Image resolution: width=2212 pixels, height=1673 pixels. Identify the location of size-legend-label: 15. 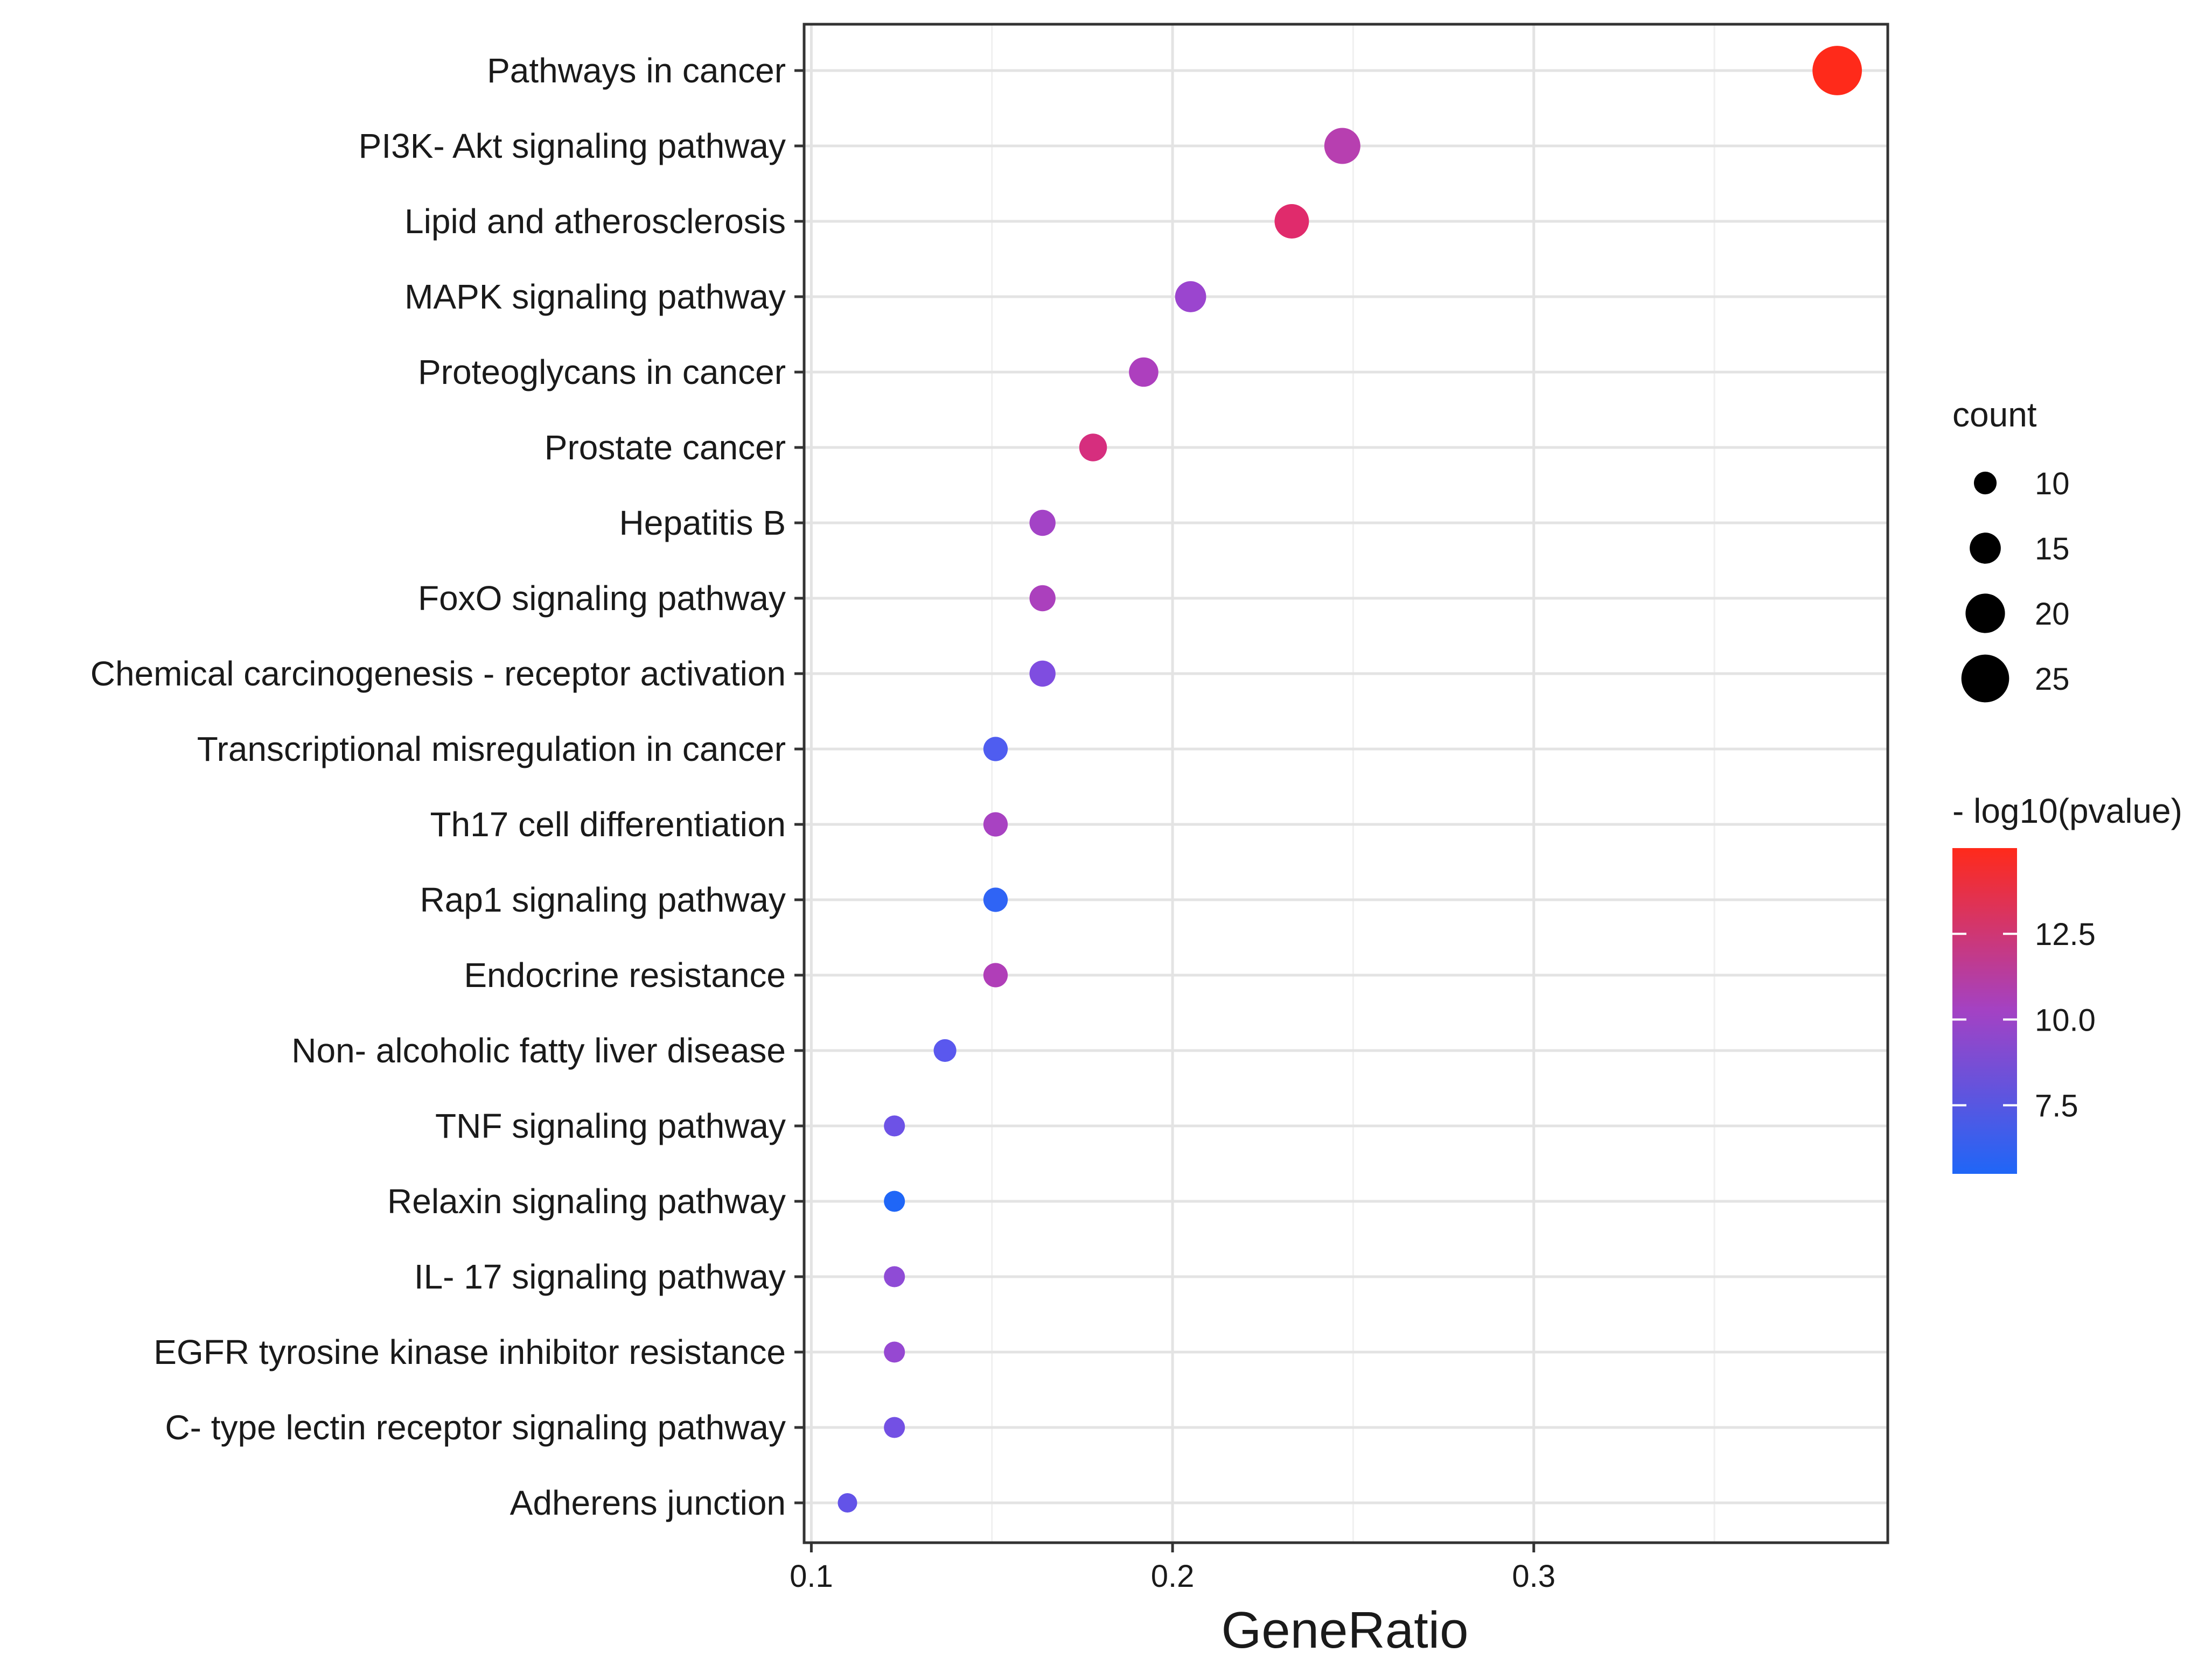
(2052, 548).